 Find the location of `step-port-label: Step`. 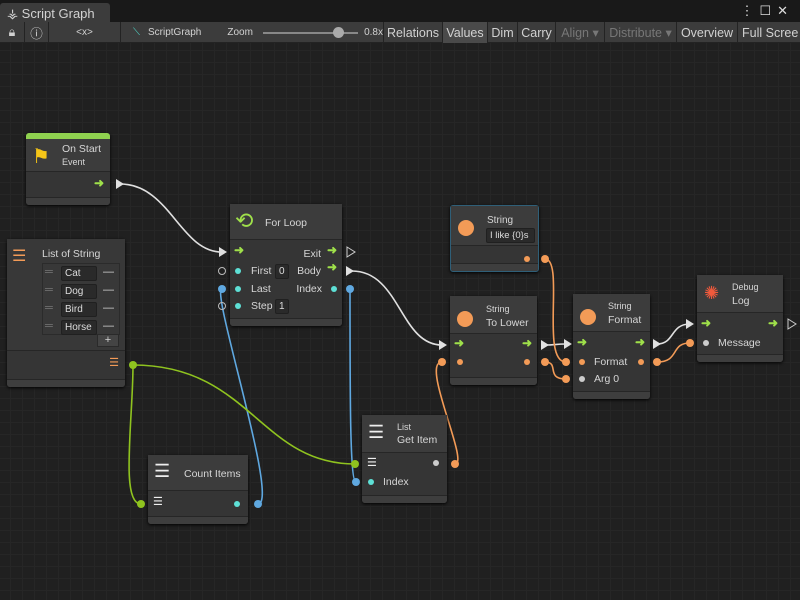

step-port-label: Step is located at coordinates (262, 306).